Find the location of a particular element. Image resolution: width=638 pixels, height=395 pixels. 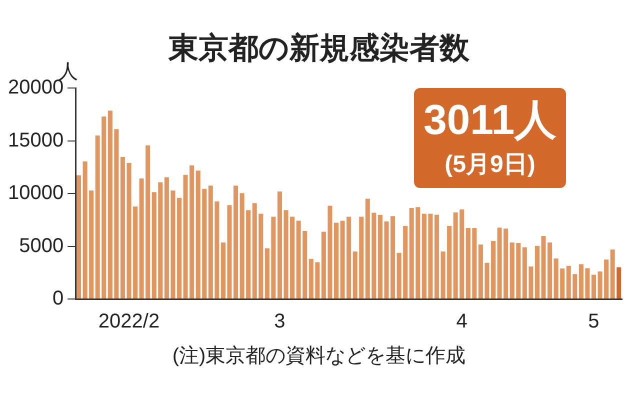

x-tick-label: 2022/2 is located at coordinates (129, 321).